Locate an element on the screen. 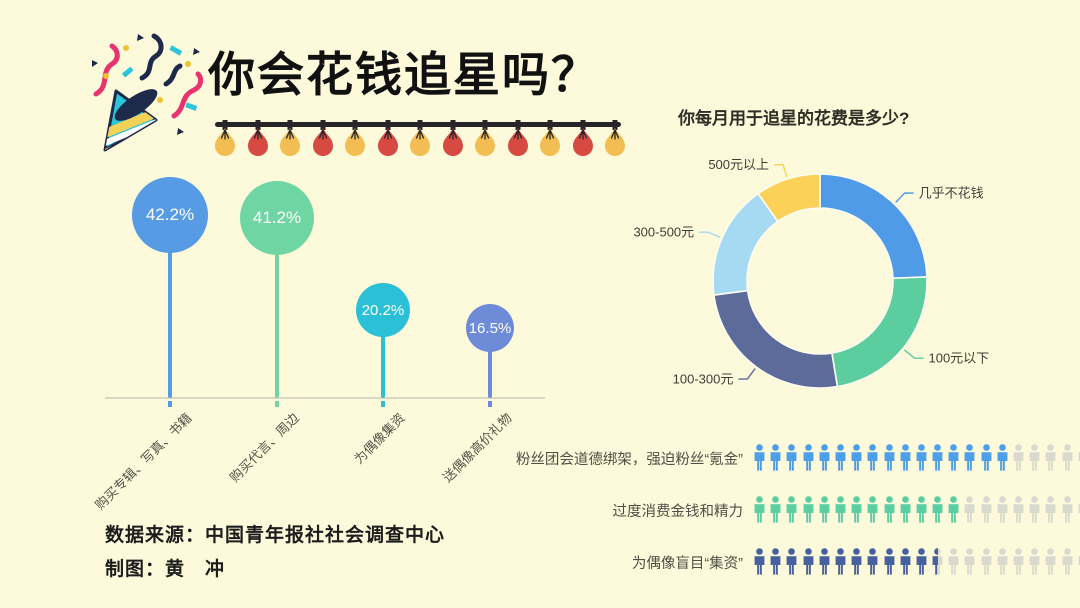 The height and width of the screenshot is (608, 1080). pictograph-row: 过度消费金钱和精力 is located at coordinates (792, 510).